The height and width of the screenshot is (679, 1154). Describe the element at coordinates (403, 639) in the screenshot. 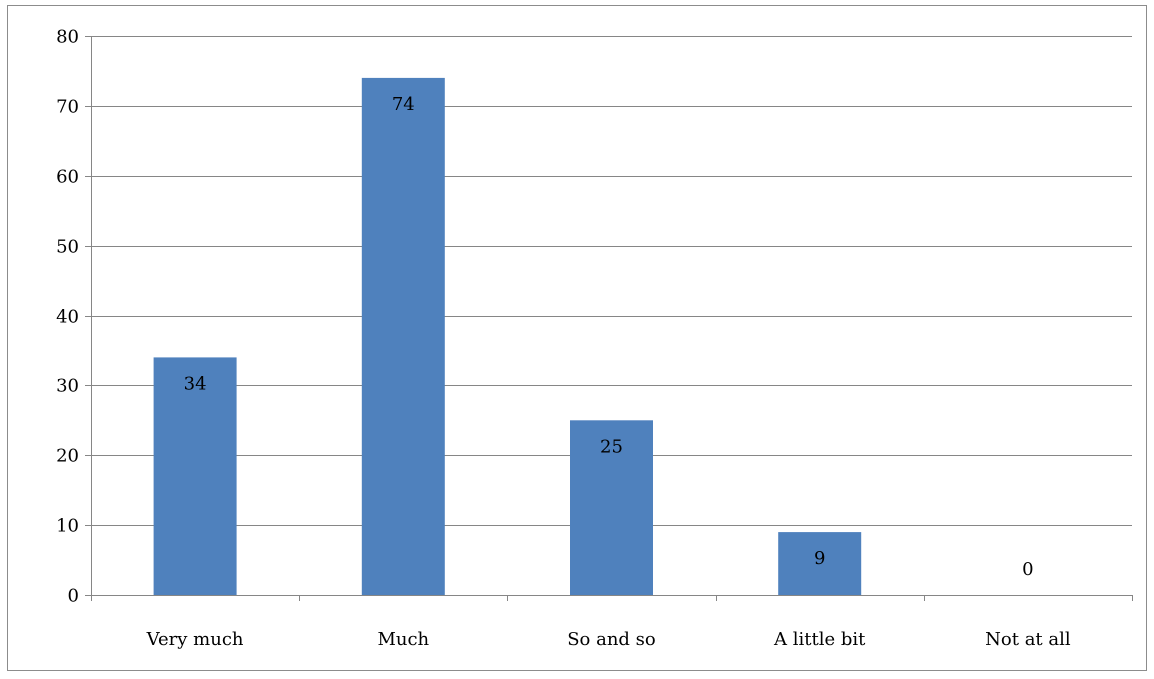

I see `x-tick-label: Much` at that location.